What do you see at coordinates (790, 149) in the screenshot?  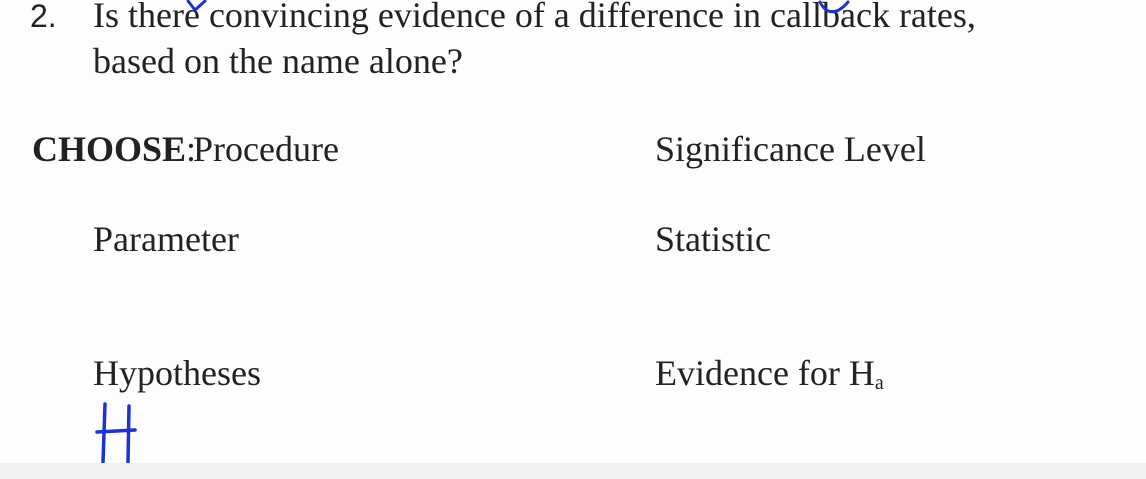 I see `significance-level-label: Significance Level` at bounding box center [790, 149].